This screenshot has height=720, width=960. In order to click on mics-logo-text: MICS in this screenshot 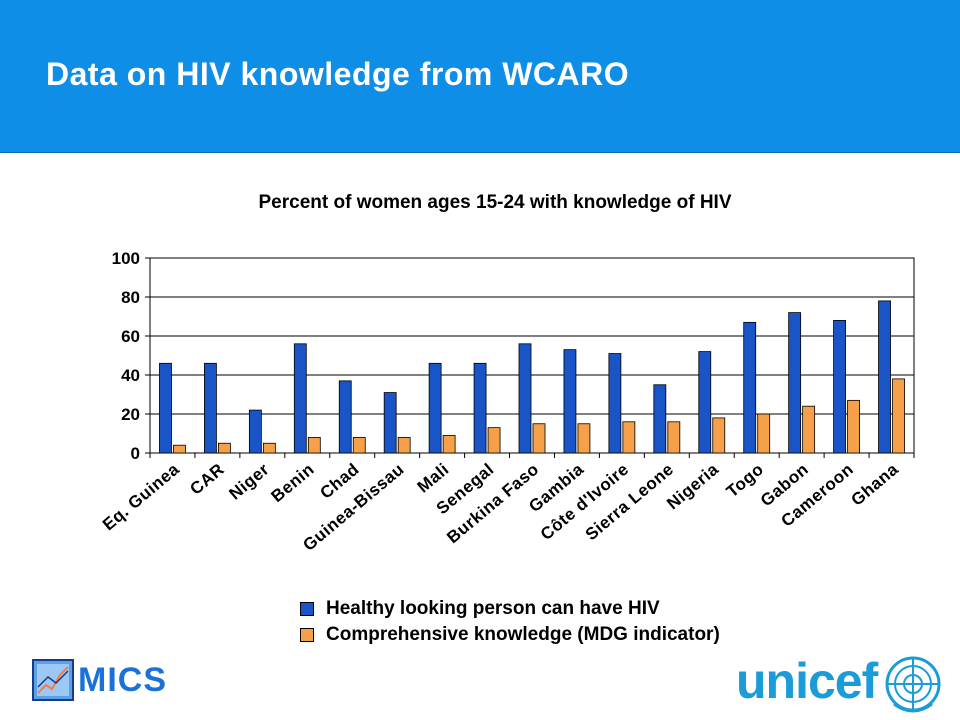, I will do `click(122, 680)`.